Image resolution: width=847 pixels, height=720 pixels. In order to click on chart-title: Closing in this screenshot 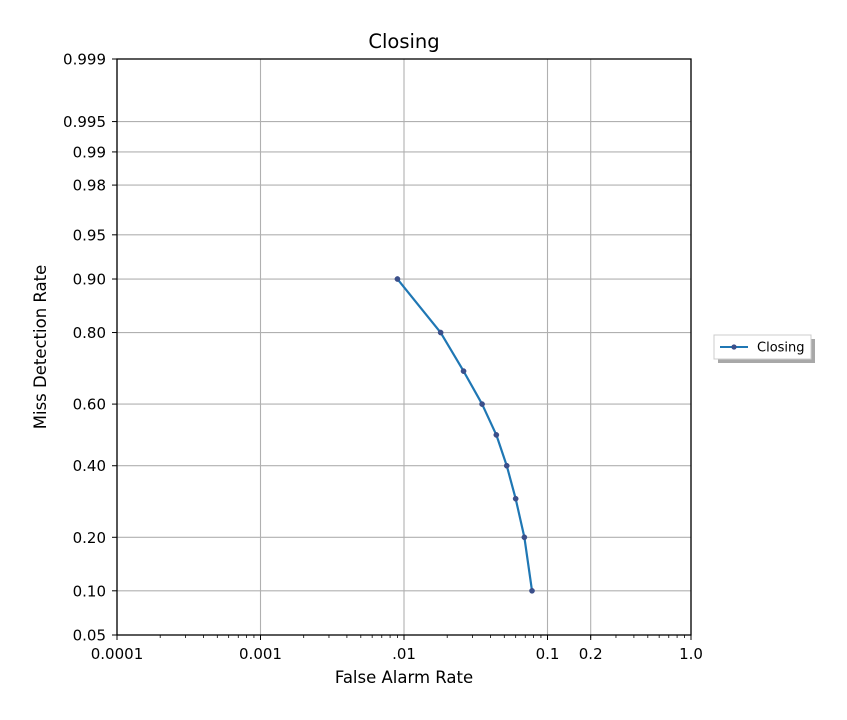, I will do `click(403, 41)`.